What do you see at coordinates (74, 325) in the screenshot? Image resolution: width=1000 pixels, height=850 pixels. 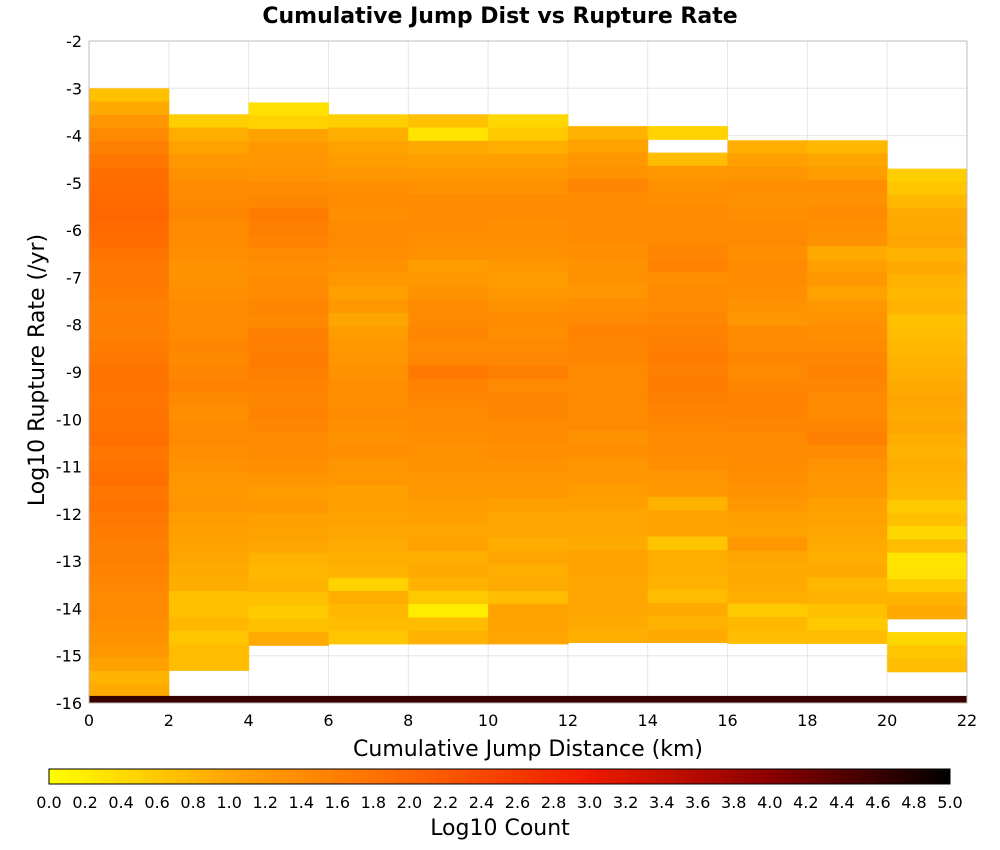 I see `y-tick-label: -8` at bounding box center [74, 325].